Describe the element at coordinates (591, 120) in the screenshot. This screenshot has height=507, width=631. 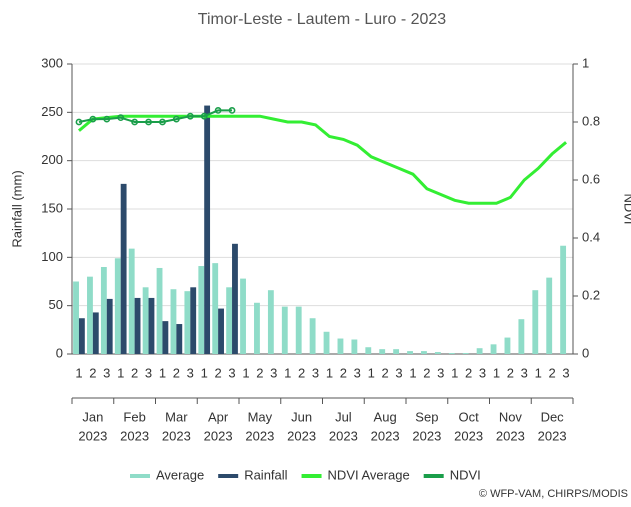
I see `y2-tick-label: 0.8` at that location.